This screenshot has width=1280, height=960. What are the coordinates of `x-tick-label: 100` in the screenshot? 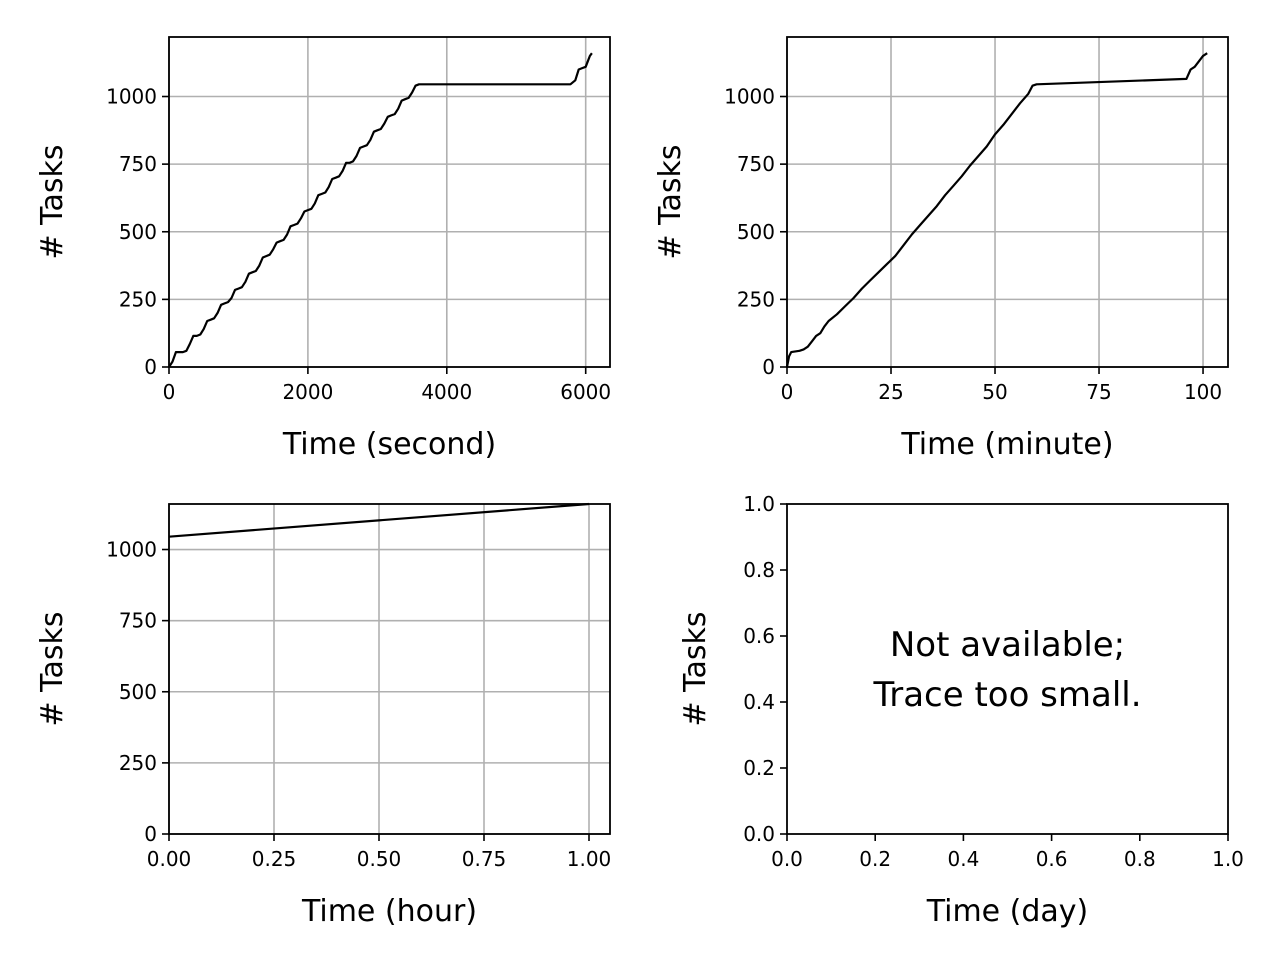 It's located at (1203, 392).